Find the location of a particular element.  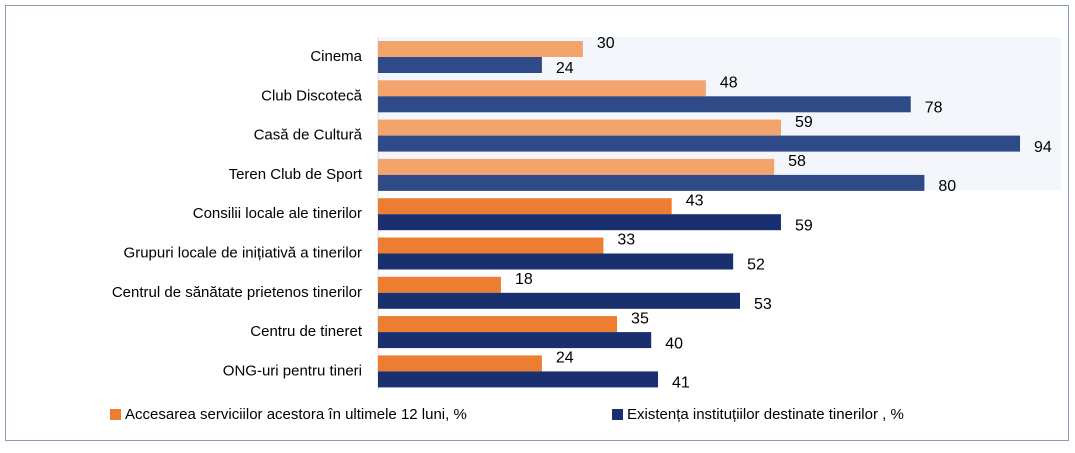

category-label: Cinema is located at coordinates (336, 56).